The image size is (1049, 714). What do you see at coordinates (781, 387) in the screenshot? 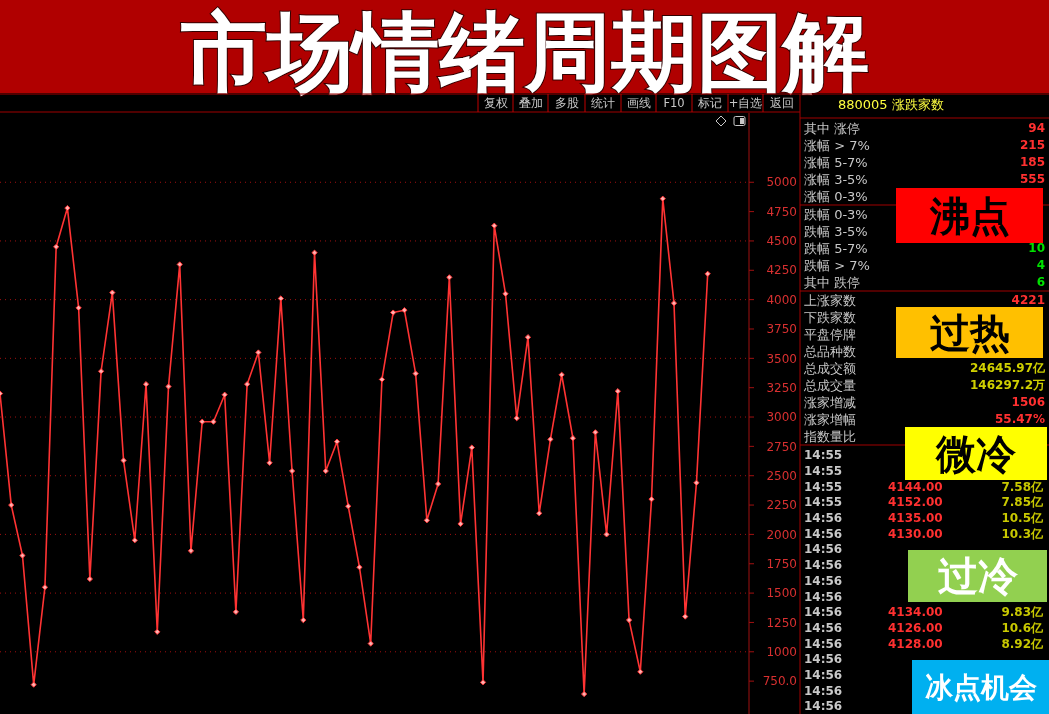
I see `y-tick-label: 3250` at bounding box center [781, 387].